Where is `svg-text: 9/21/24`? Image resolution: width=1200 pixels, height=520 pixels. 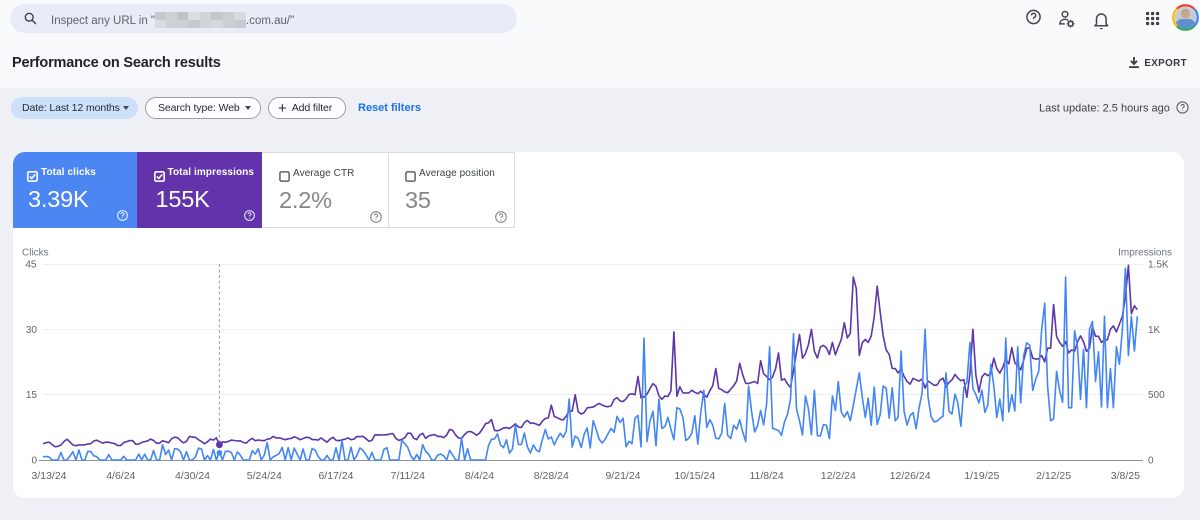
svg-text: 9/21/24 is located at coordinates (622, 476).